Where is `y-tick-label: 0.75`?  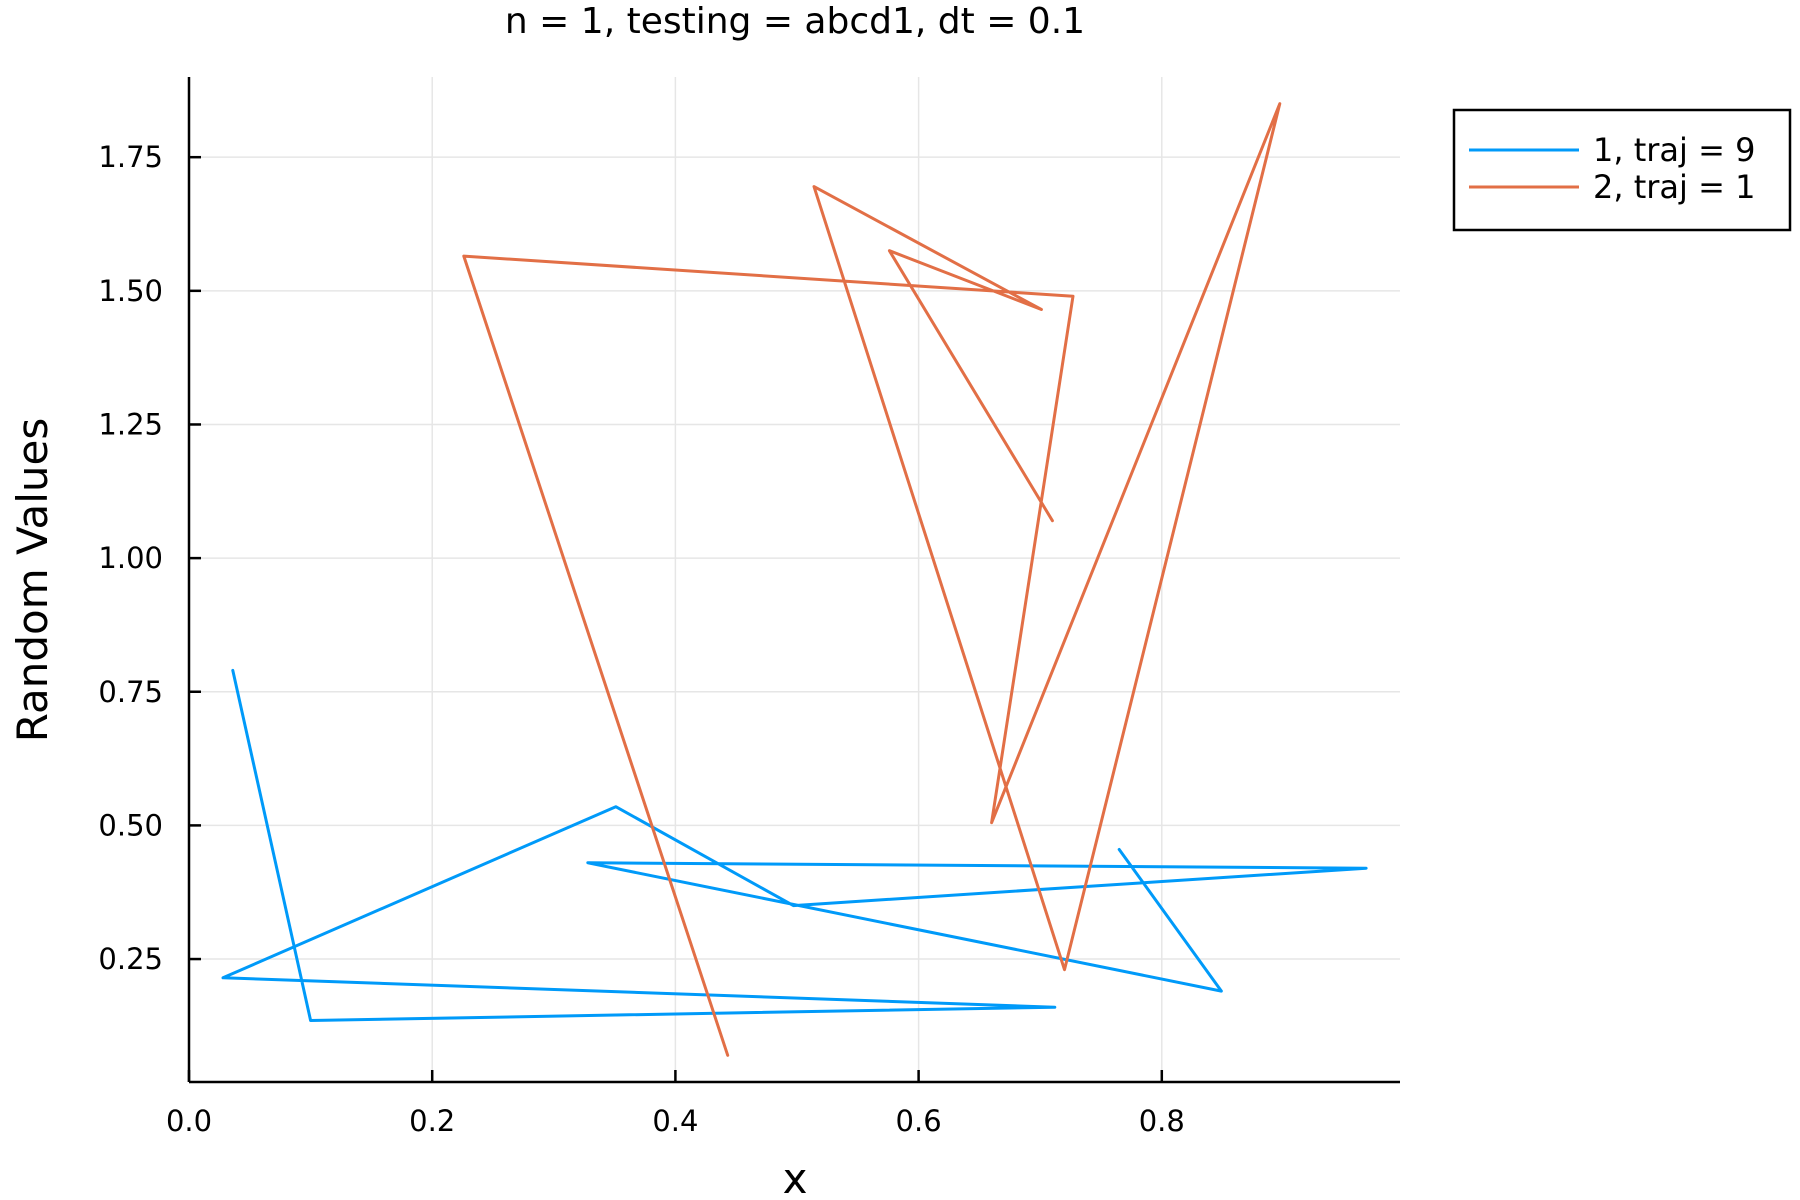
y-tick-label: 0.75 is located at coordinates (130, 692).